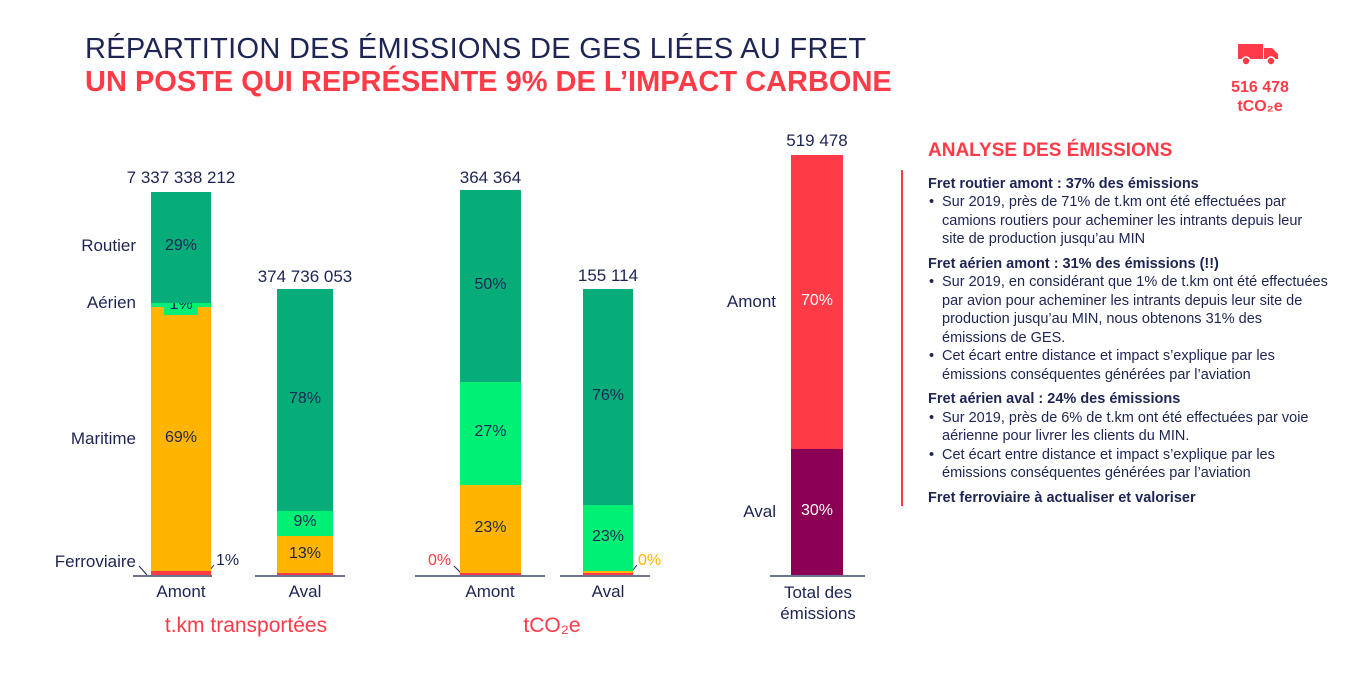 The width and height of the screenshot is (1347, 675). I want to click on bar-segment-maritime: 23%, so click(490, 528).